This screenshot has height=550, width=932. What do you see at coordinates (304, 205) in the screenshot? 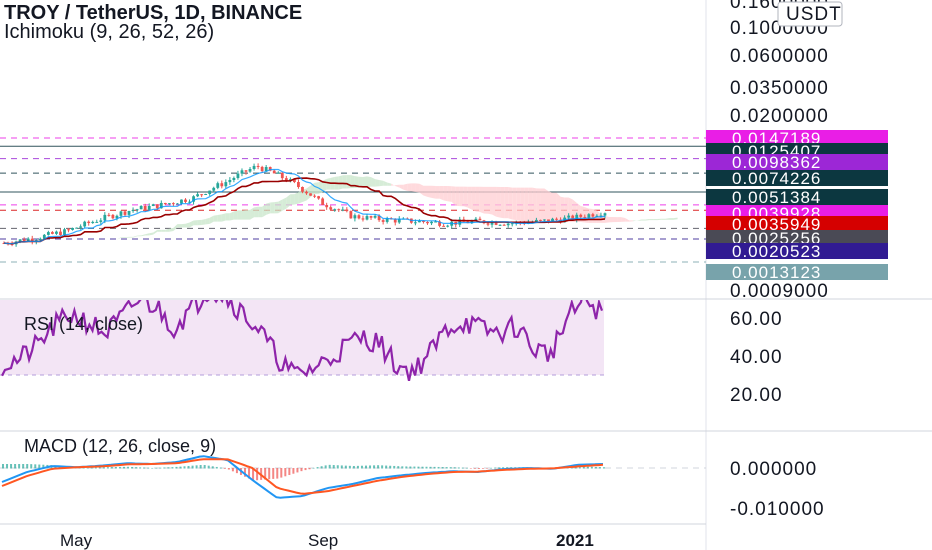
I see `candlesticks` at bounding box center [304, 205].